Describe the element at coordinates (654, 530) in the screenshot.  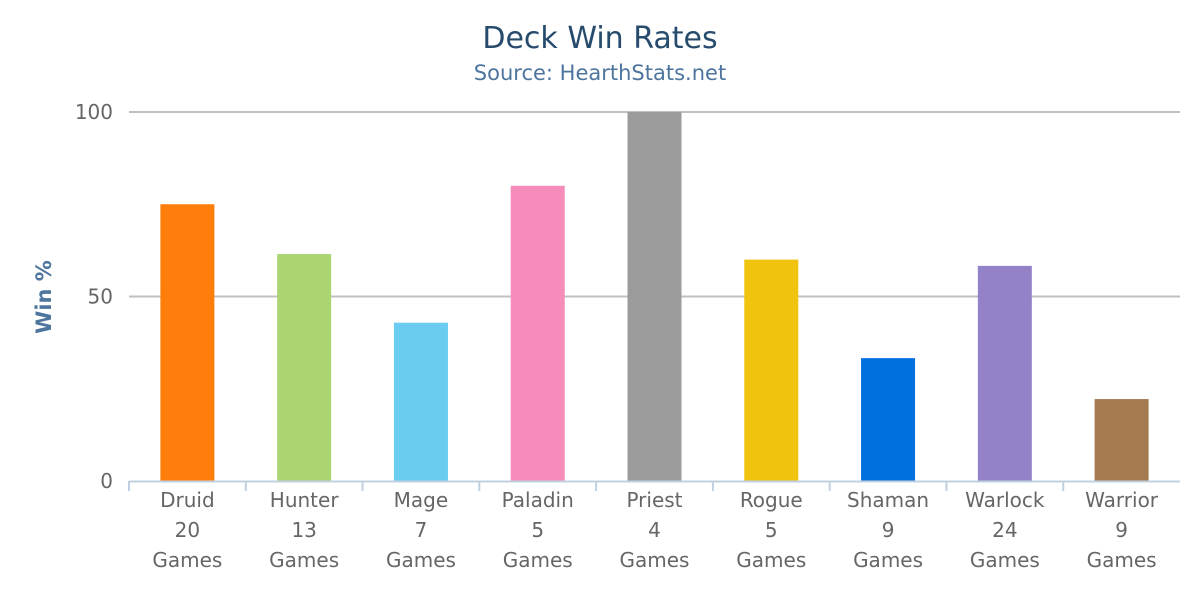
I see `x-tick-label: 4` at that location.